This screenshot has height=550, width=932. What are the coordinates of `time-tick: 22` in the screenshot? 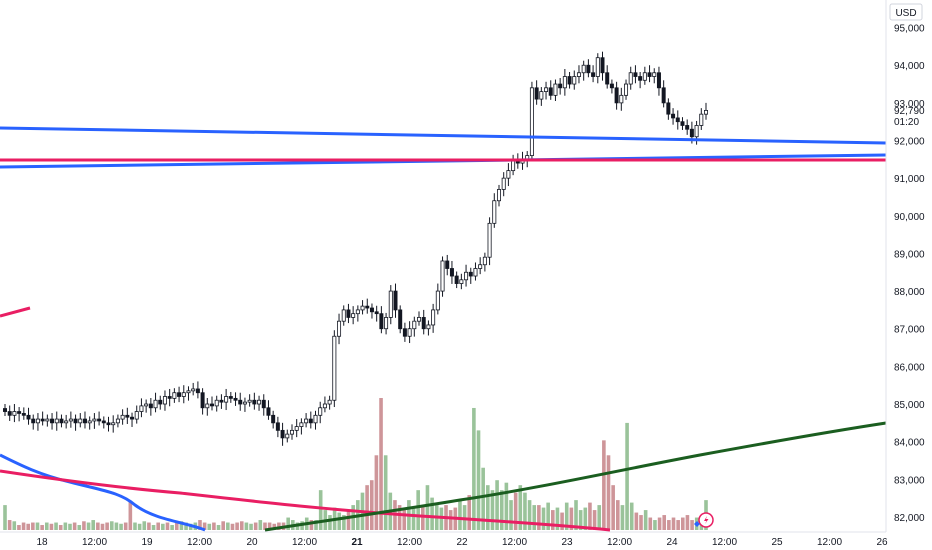 It's located at (462, 542).